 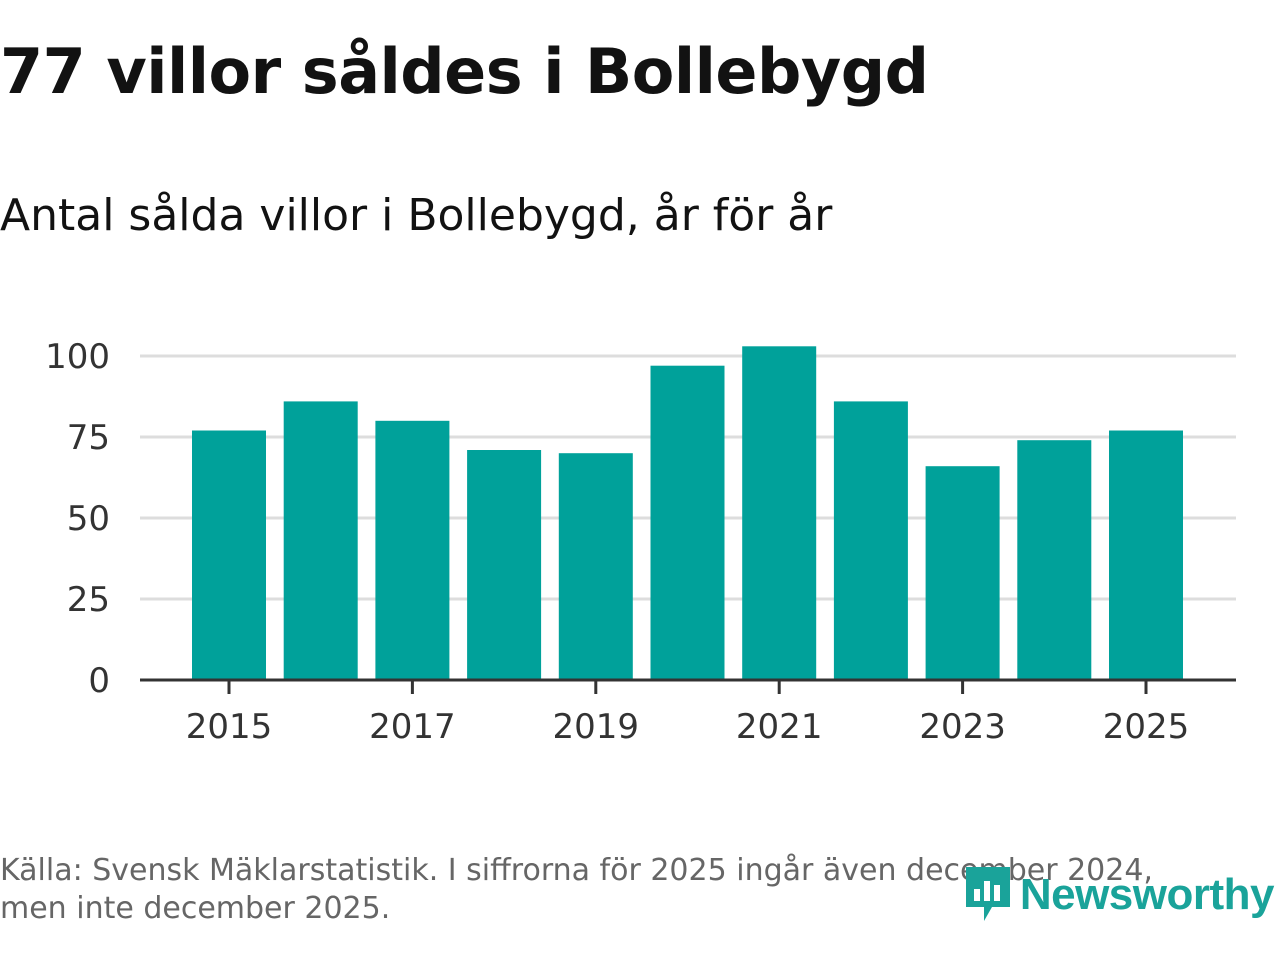 I want to click on source-note-line-2: men inte december 2025., so click(x=195, y=908).